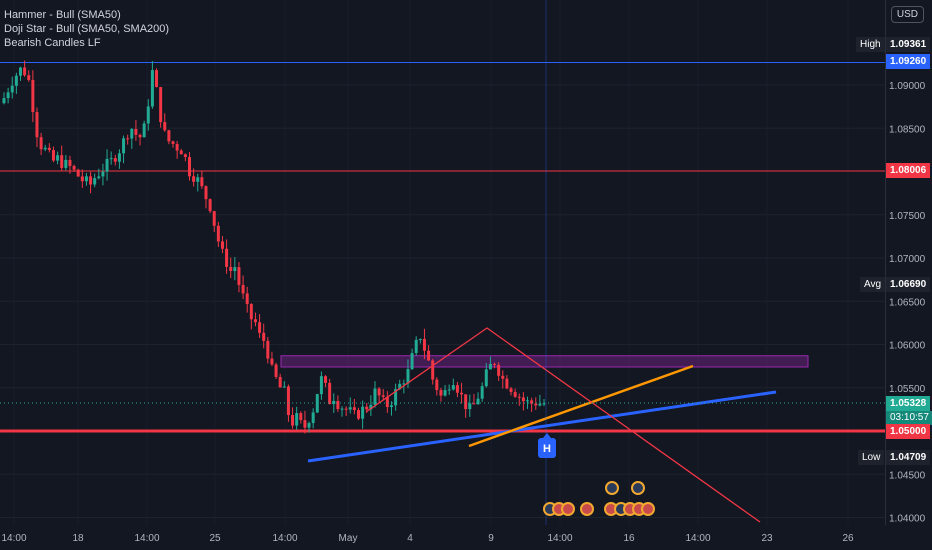  What do you see at coordinates (767, 538) in the screenshot?
I see `x-tick-label: 23` at bounding box center [767, 538].